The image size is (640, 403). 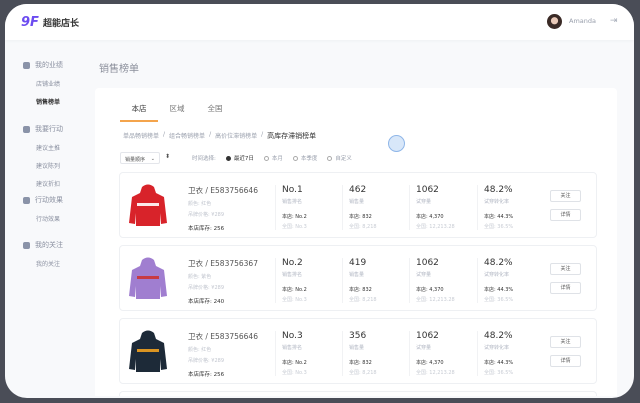 What do you see at coordinates (215, 108) in the screenshot?
I see `tab-national: 全国` at bounding box center [215, 108].